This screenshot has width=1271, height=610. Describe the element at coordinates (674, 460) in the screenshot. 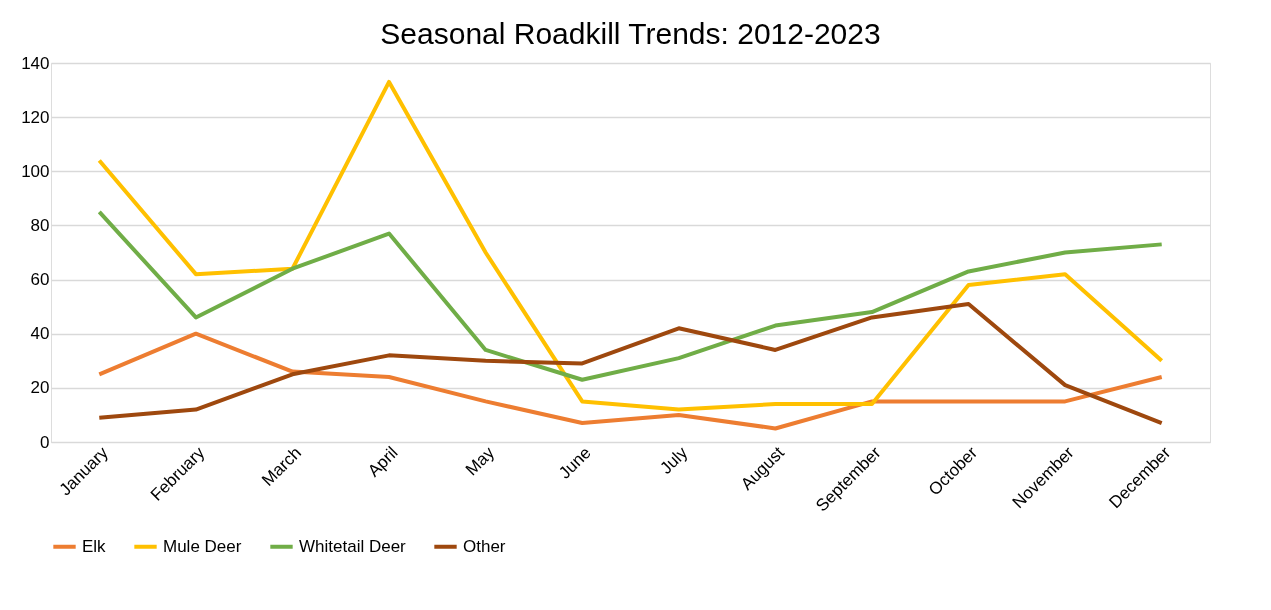

I see `x-tick-label: July` at that location.